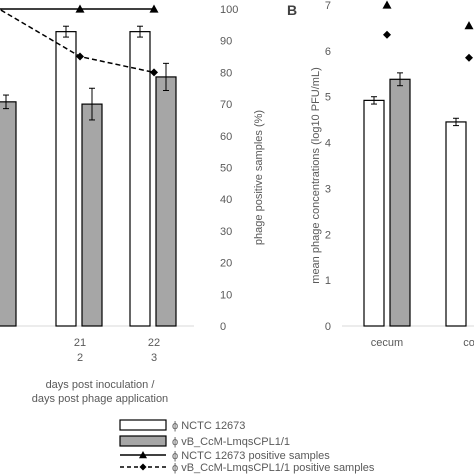  I want to click on bar-vb-cecum, so click(400, 202).